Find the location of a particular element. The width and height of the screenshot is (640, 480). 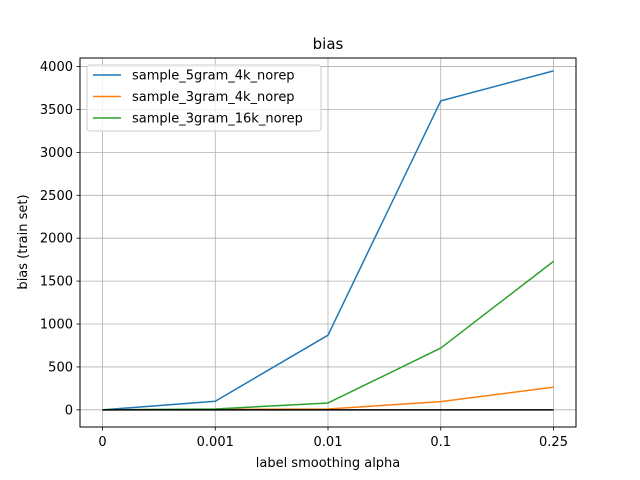

y-tick-label: 1000 is located at coordinates (56, 325).